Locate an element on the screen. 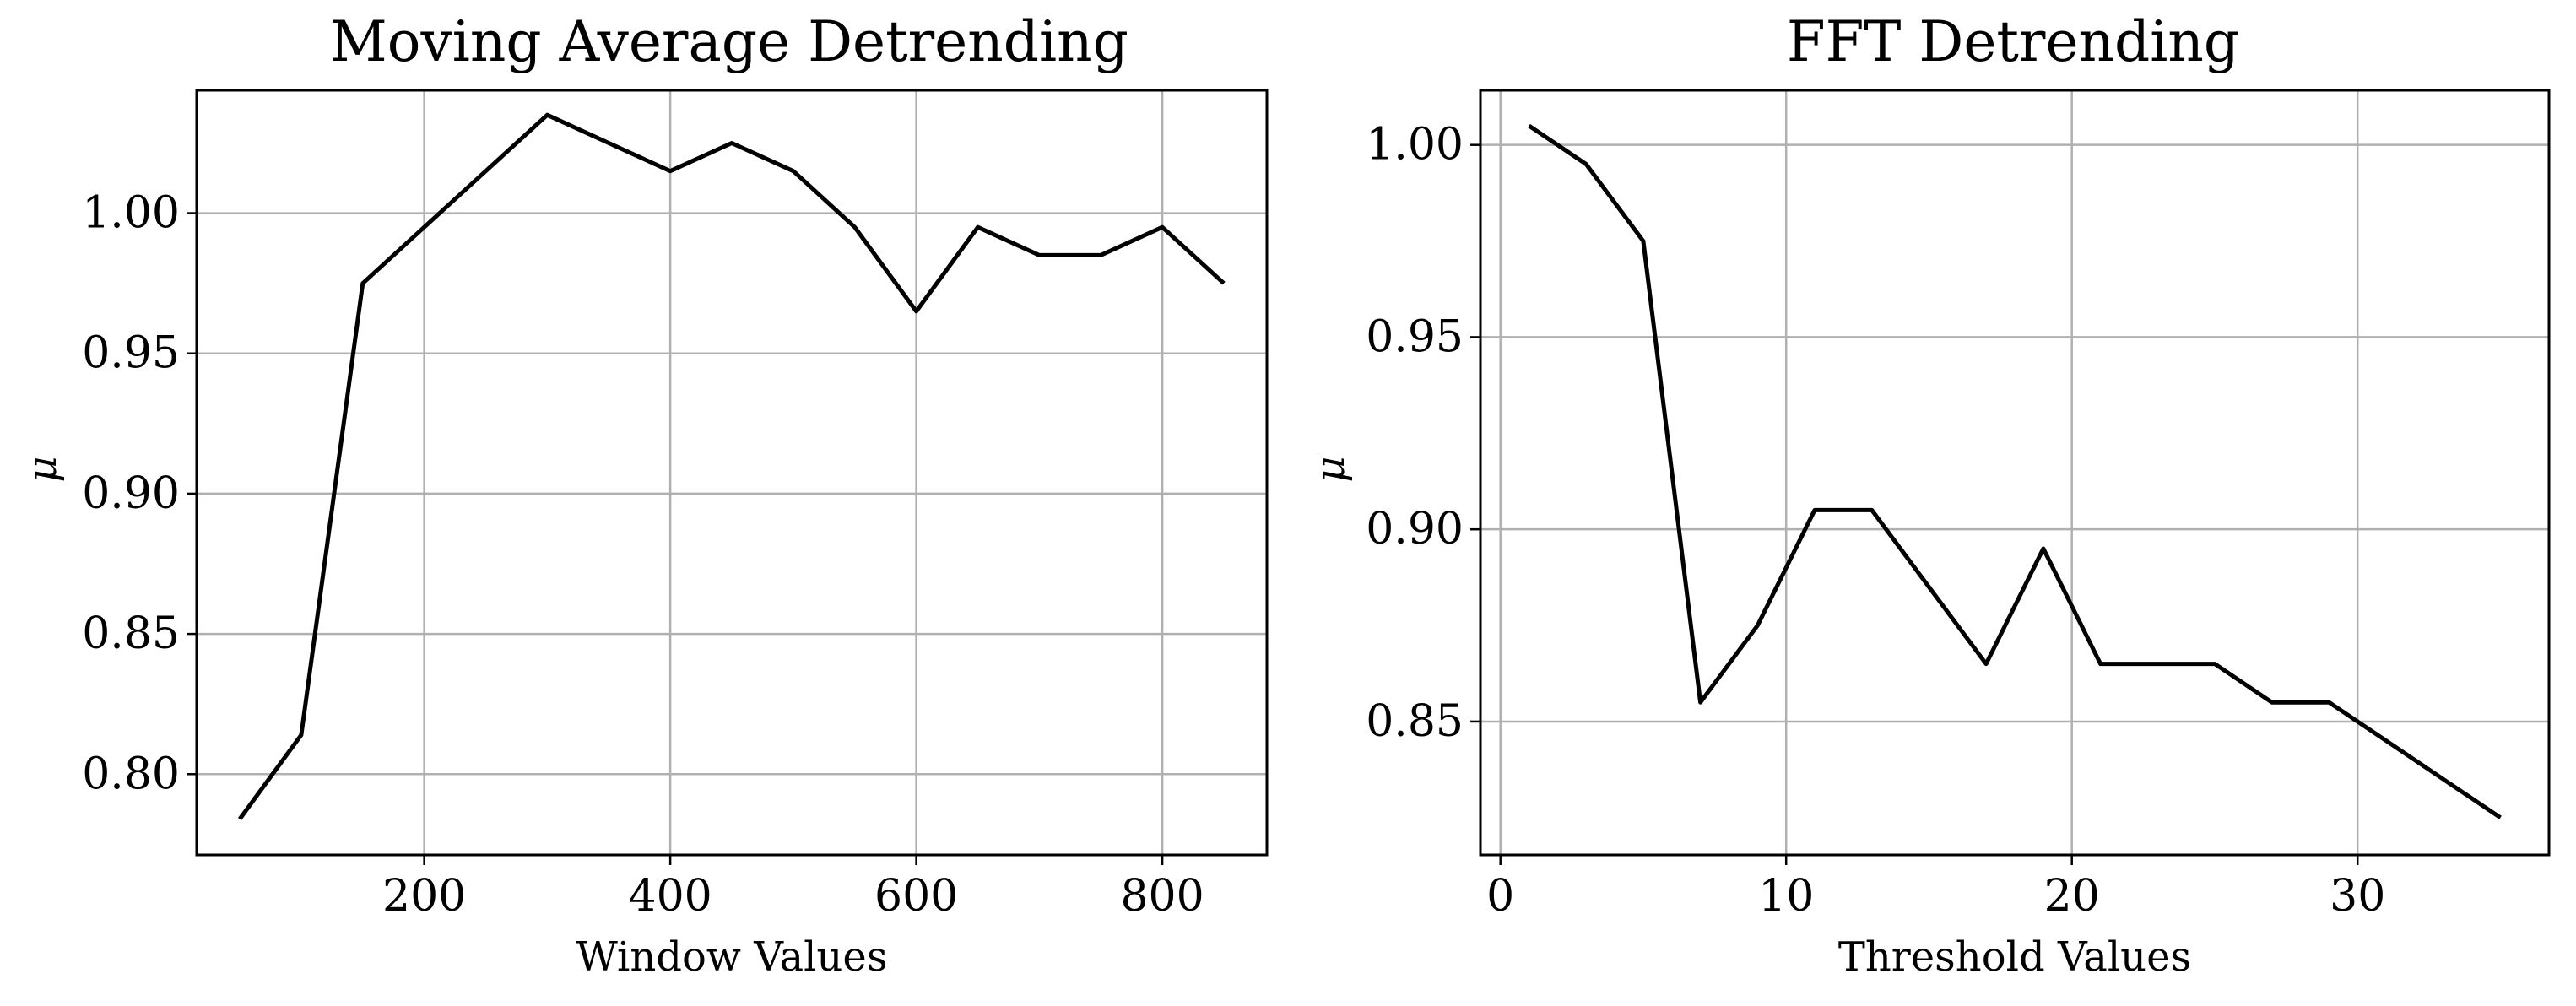 Image resolution: width=2576 pixels, height=1006 pixels. x-tick-label: 10 is located at coordinates (1786, 896).